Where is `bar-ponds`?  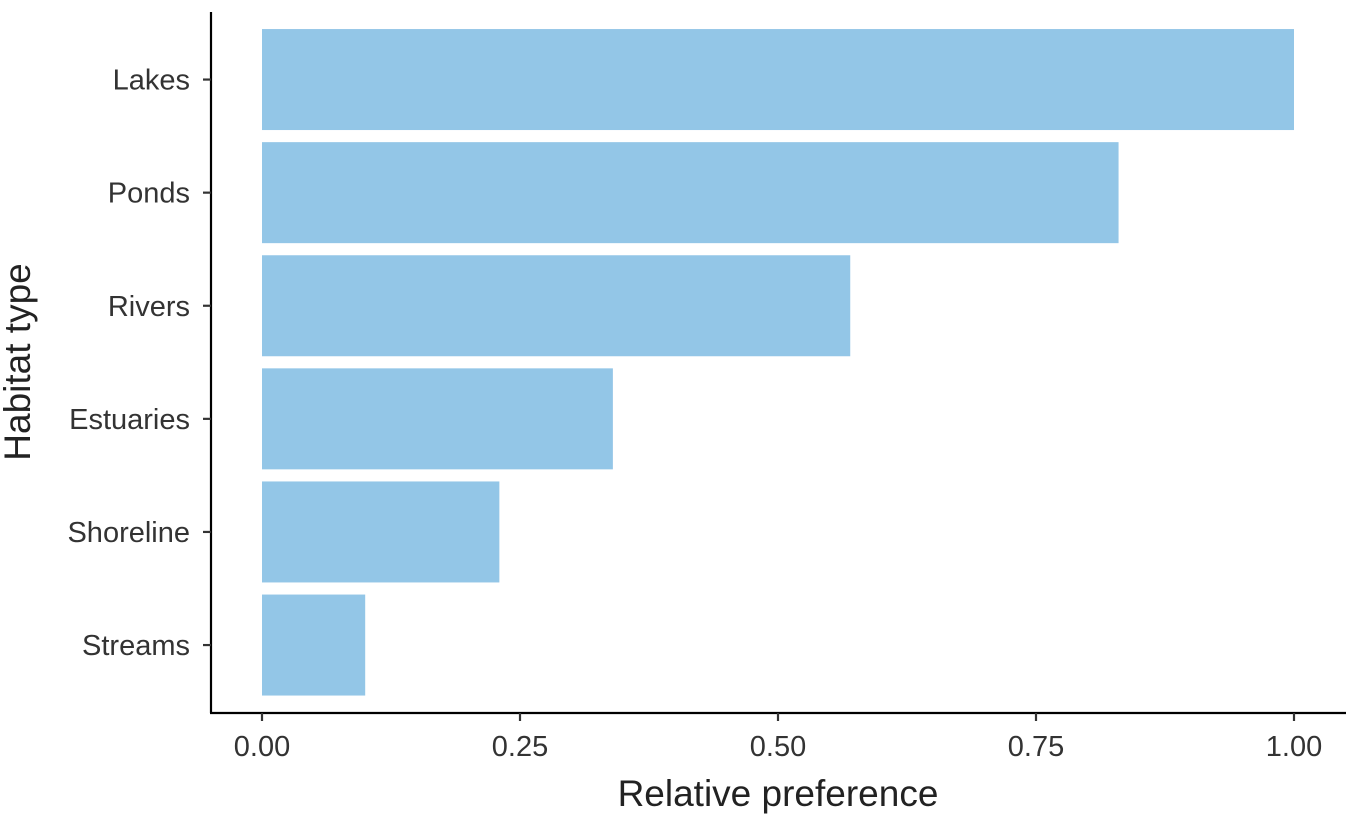 bar-ponds is located at coordinates (690, 193).